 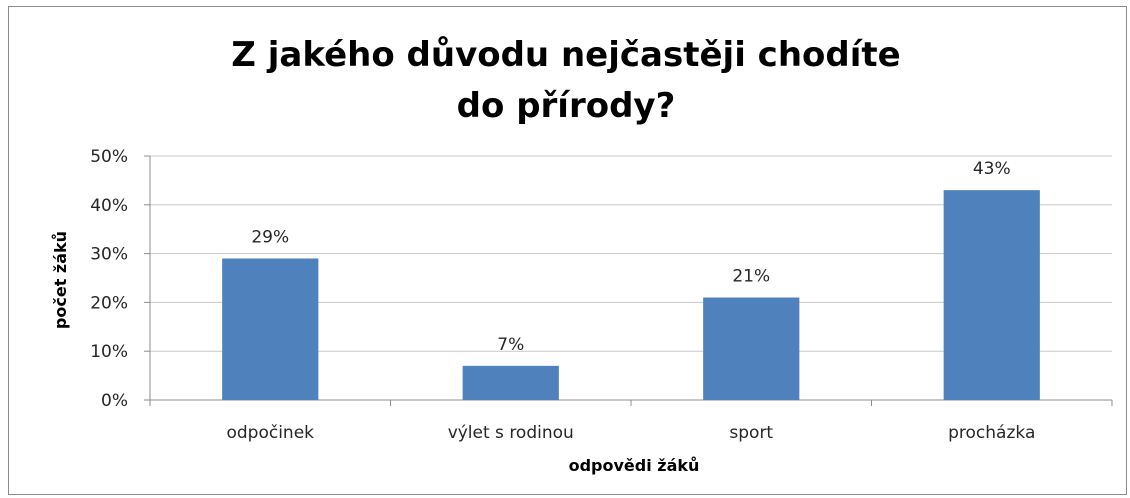 I want to click on y-axis-title: počet žáků, so click(x=60, y=280).